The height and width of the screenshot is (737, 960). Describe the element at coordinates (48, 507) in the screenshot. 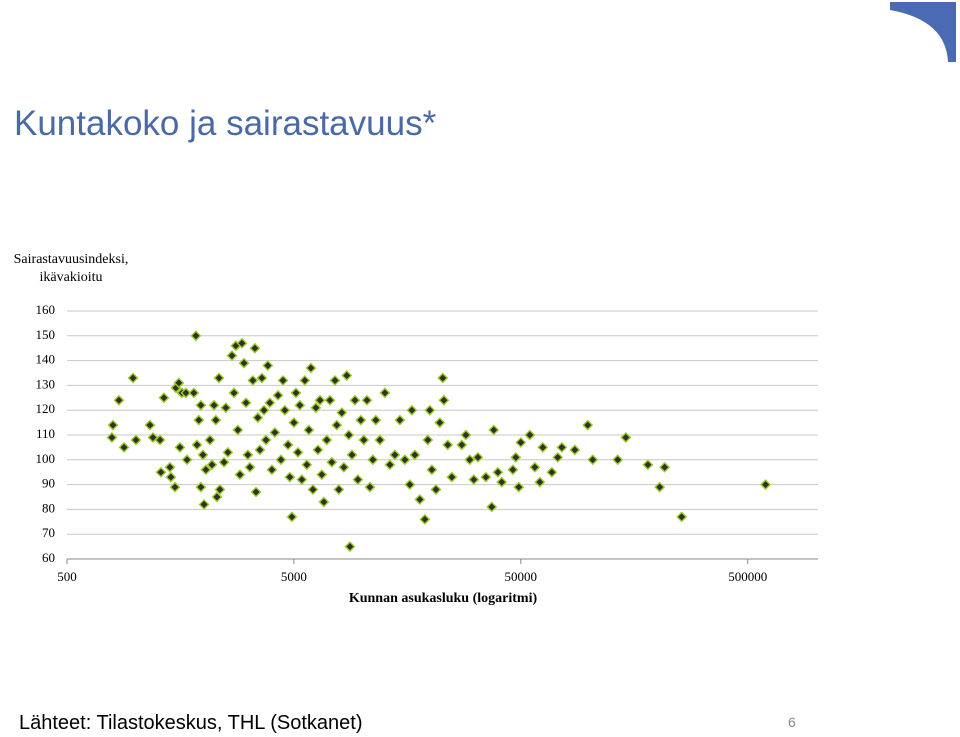

I see `y-tick-label: 80` at that location.